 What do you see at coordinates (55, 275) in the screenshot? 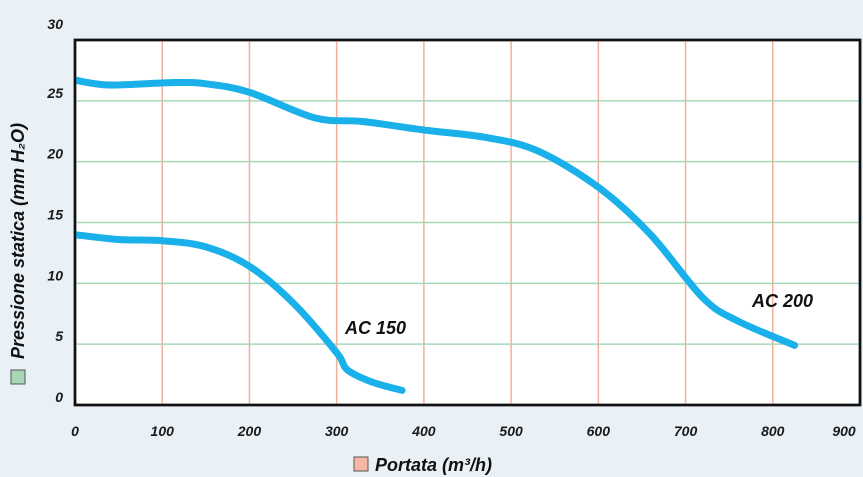
I see `y-tick-label: 10` at bounding box center [55, 275].